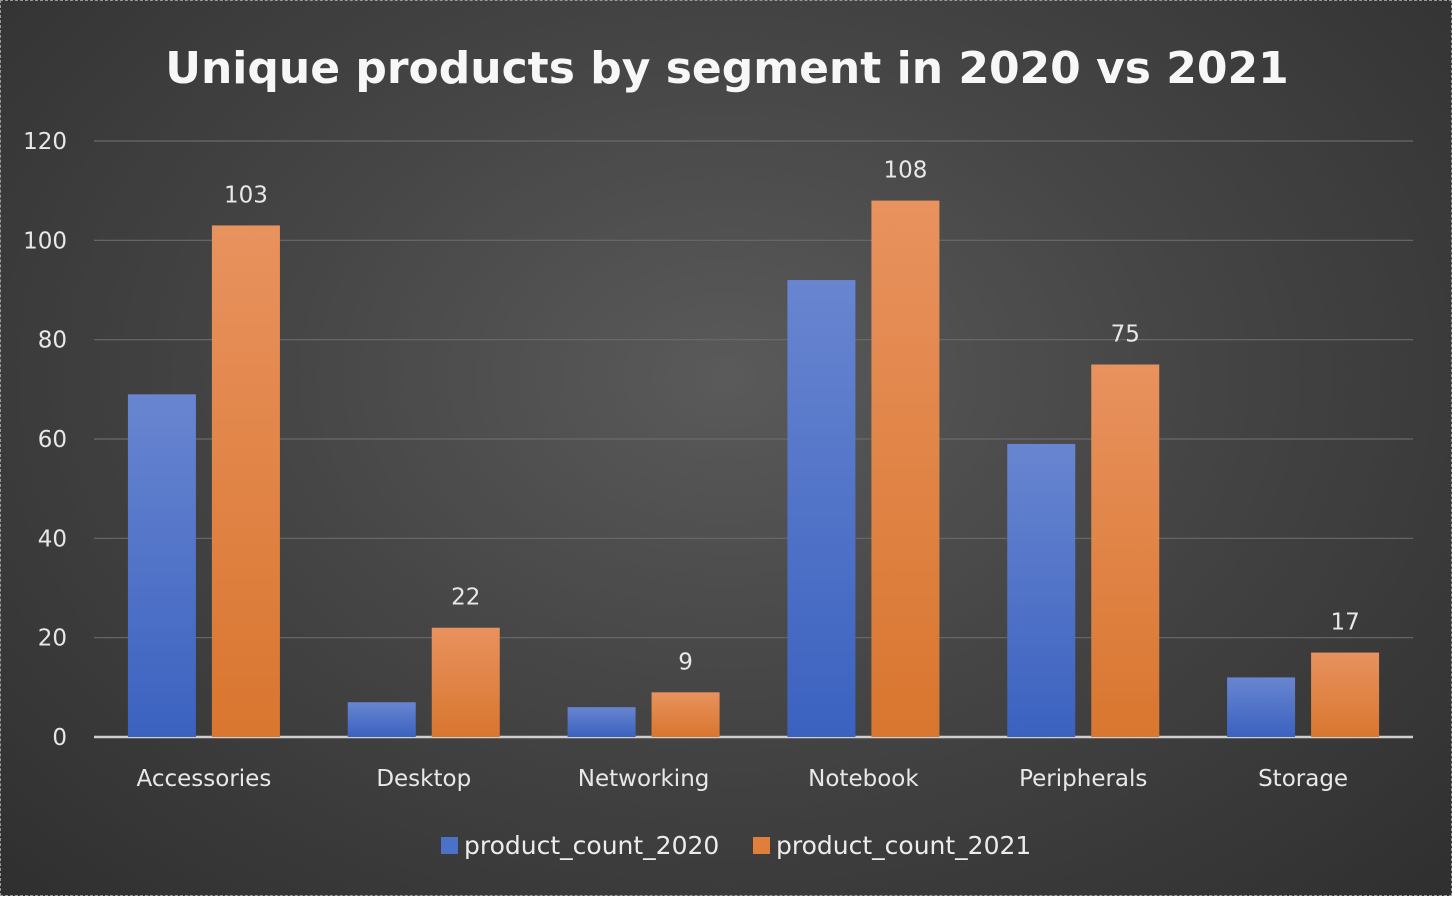  I want to click on y-tick-label-40: 40, so click(52, 539).